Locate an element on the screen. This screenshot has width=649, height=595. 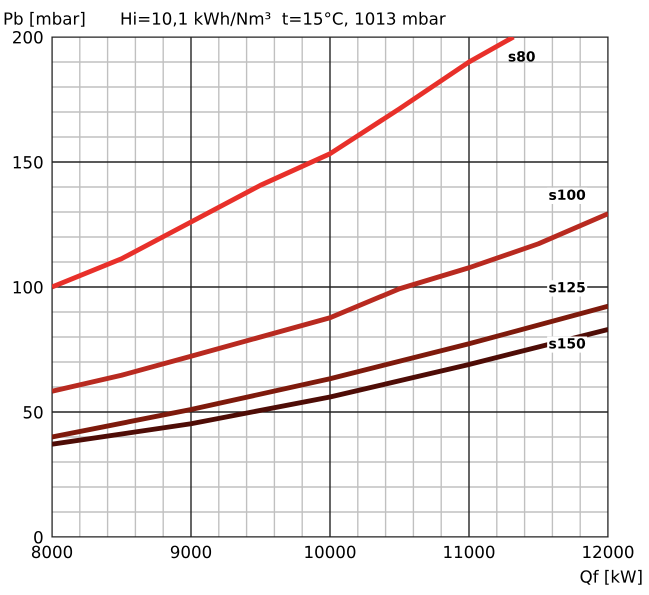
chart-title: Hi=10,1 kWh/Nm³ t=15°C, 1013 mbar is located at coordinates (284, 19).